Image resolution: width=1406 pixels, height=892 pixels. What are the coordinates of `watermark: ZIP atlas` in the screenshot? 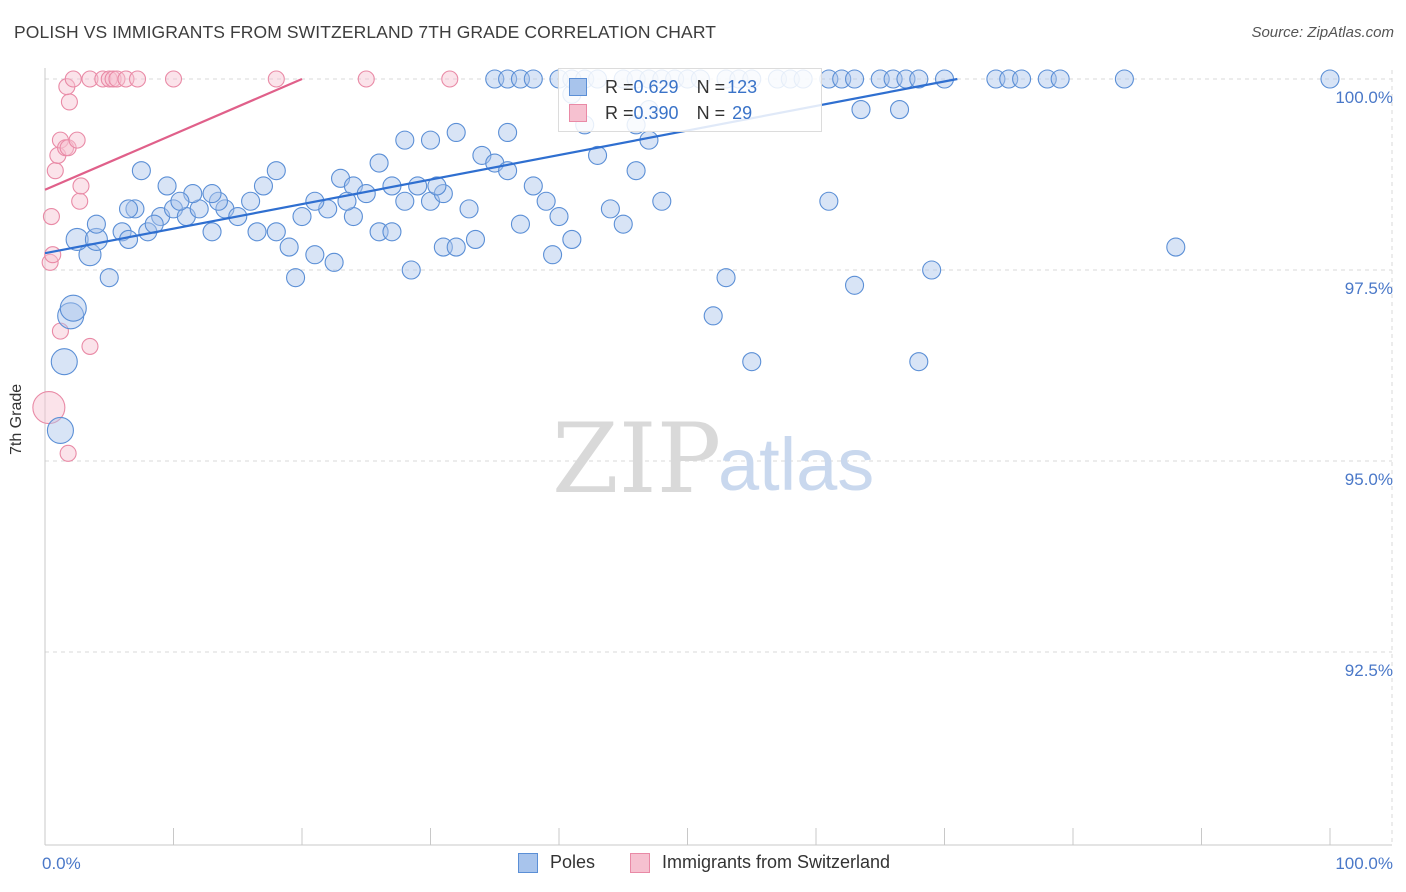 It's located at (713, 459).